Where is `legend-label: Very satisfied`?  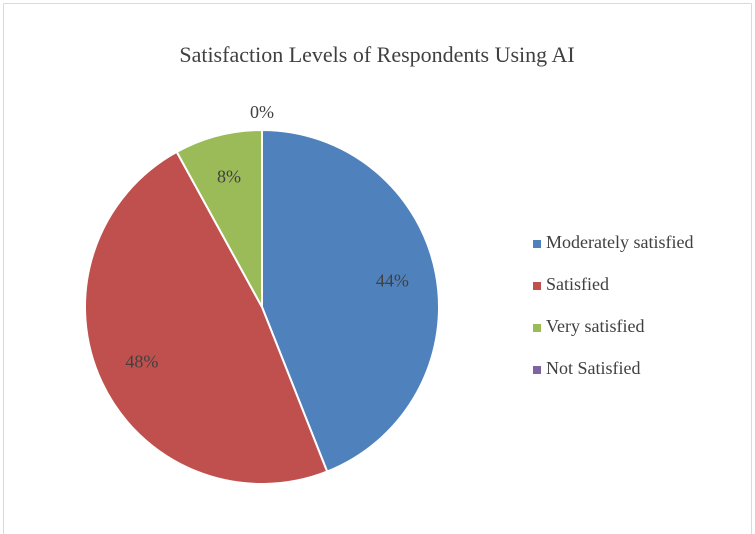
legend-label: Very satisfied is located at coordinates (595, 326).